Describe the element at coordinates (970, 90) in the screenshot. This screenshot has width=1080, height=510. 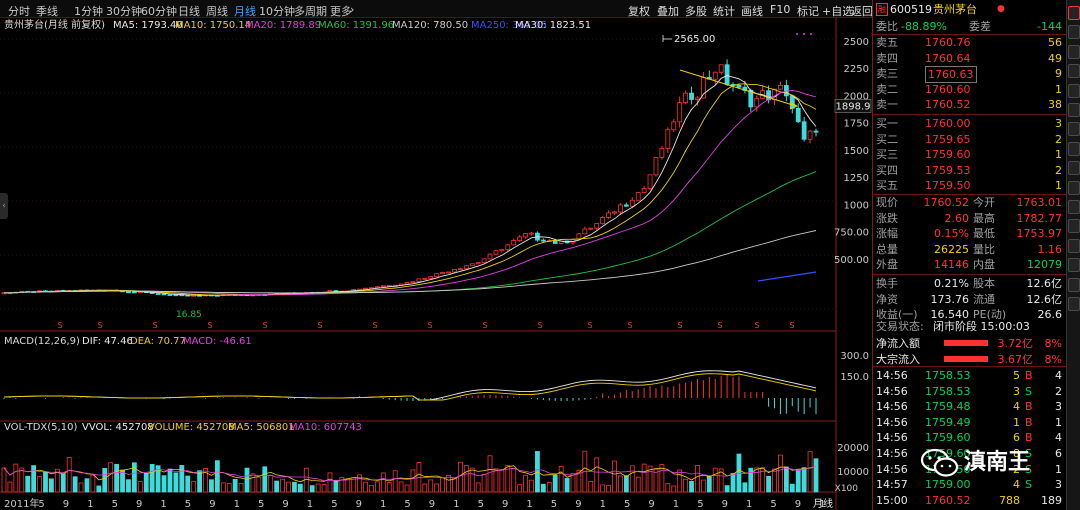
I see `sell-row: 卖二 1760.60 1` at that location.